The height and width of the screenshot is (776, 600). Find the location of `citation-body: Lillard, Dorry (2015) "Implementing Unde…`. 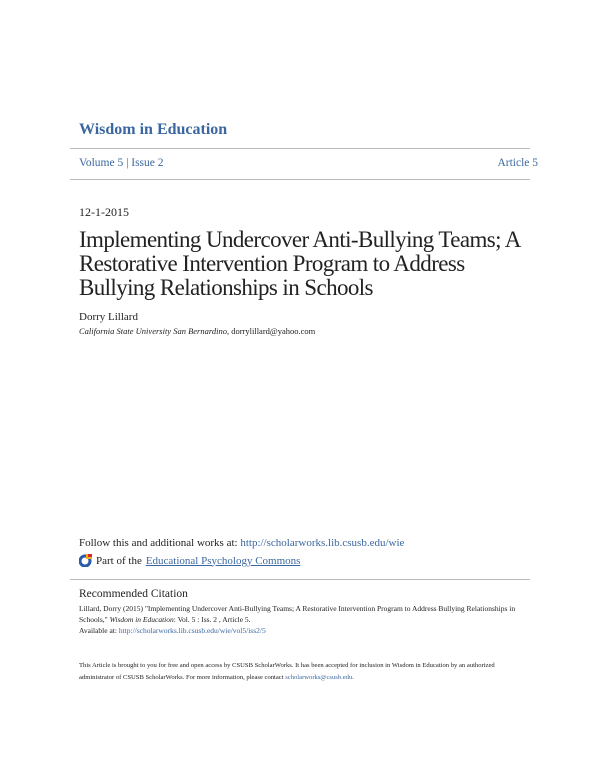

citation-body: Lillard, Dorry (2015) "Implementing Unde… is located at coordinates (297, 614).